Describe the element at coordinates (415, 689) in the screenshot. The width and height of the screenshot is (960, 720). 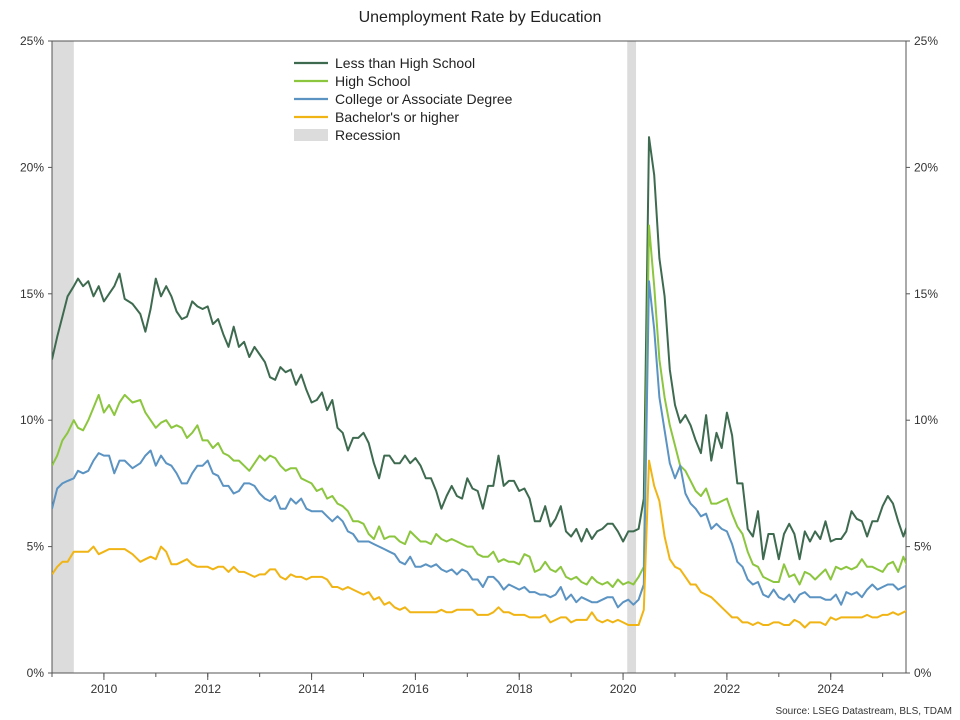
I see `x-tick-label: 2016` at that location.